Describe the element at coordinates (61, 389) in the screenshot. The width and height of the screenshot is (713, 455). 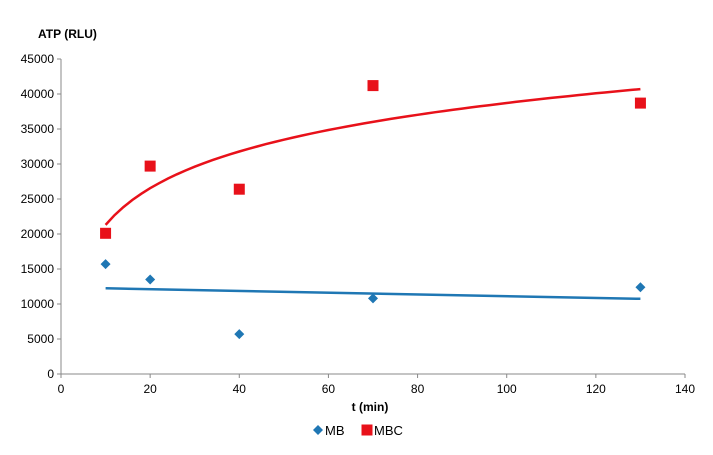
I see `x-tick-label: 0` at that location.